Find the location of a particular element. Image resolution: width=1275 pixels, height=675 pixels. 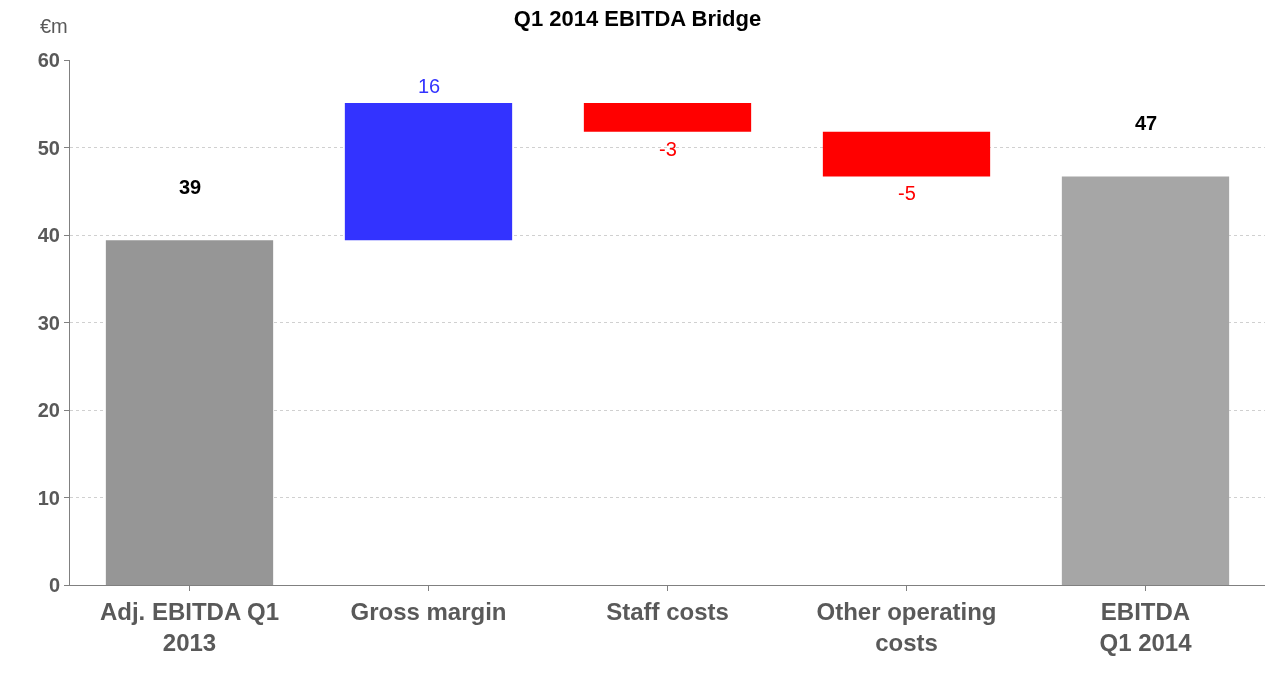

x-tick-label: Other operating costs is located at coordinates (906, 626).